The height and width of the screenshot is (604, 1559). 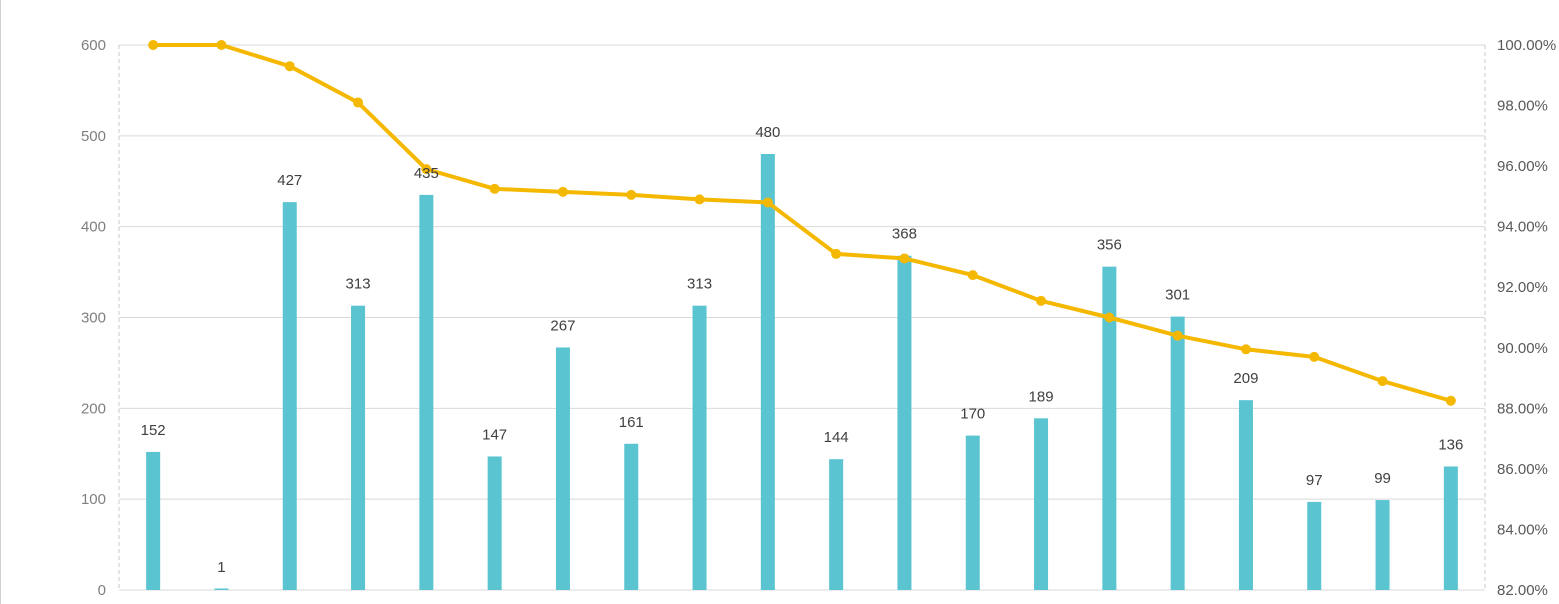 I want to click on y-right-tick-label: 88.00%, so click(x=1522, y=408).